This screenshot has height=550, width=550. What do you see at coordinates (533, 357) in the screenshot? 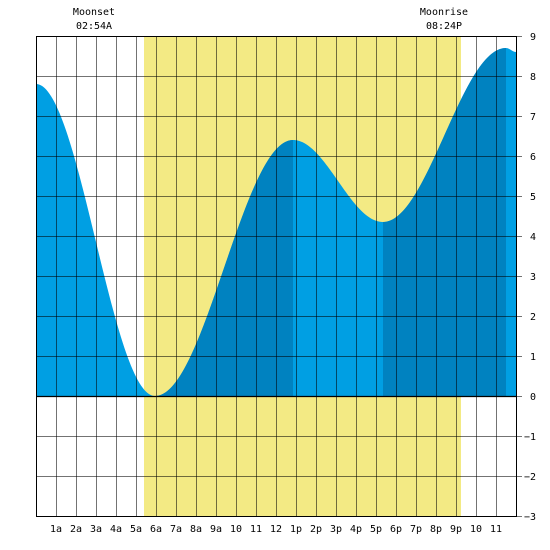
I see `y-tick-label: 1` at bounding box center [533, 357].